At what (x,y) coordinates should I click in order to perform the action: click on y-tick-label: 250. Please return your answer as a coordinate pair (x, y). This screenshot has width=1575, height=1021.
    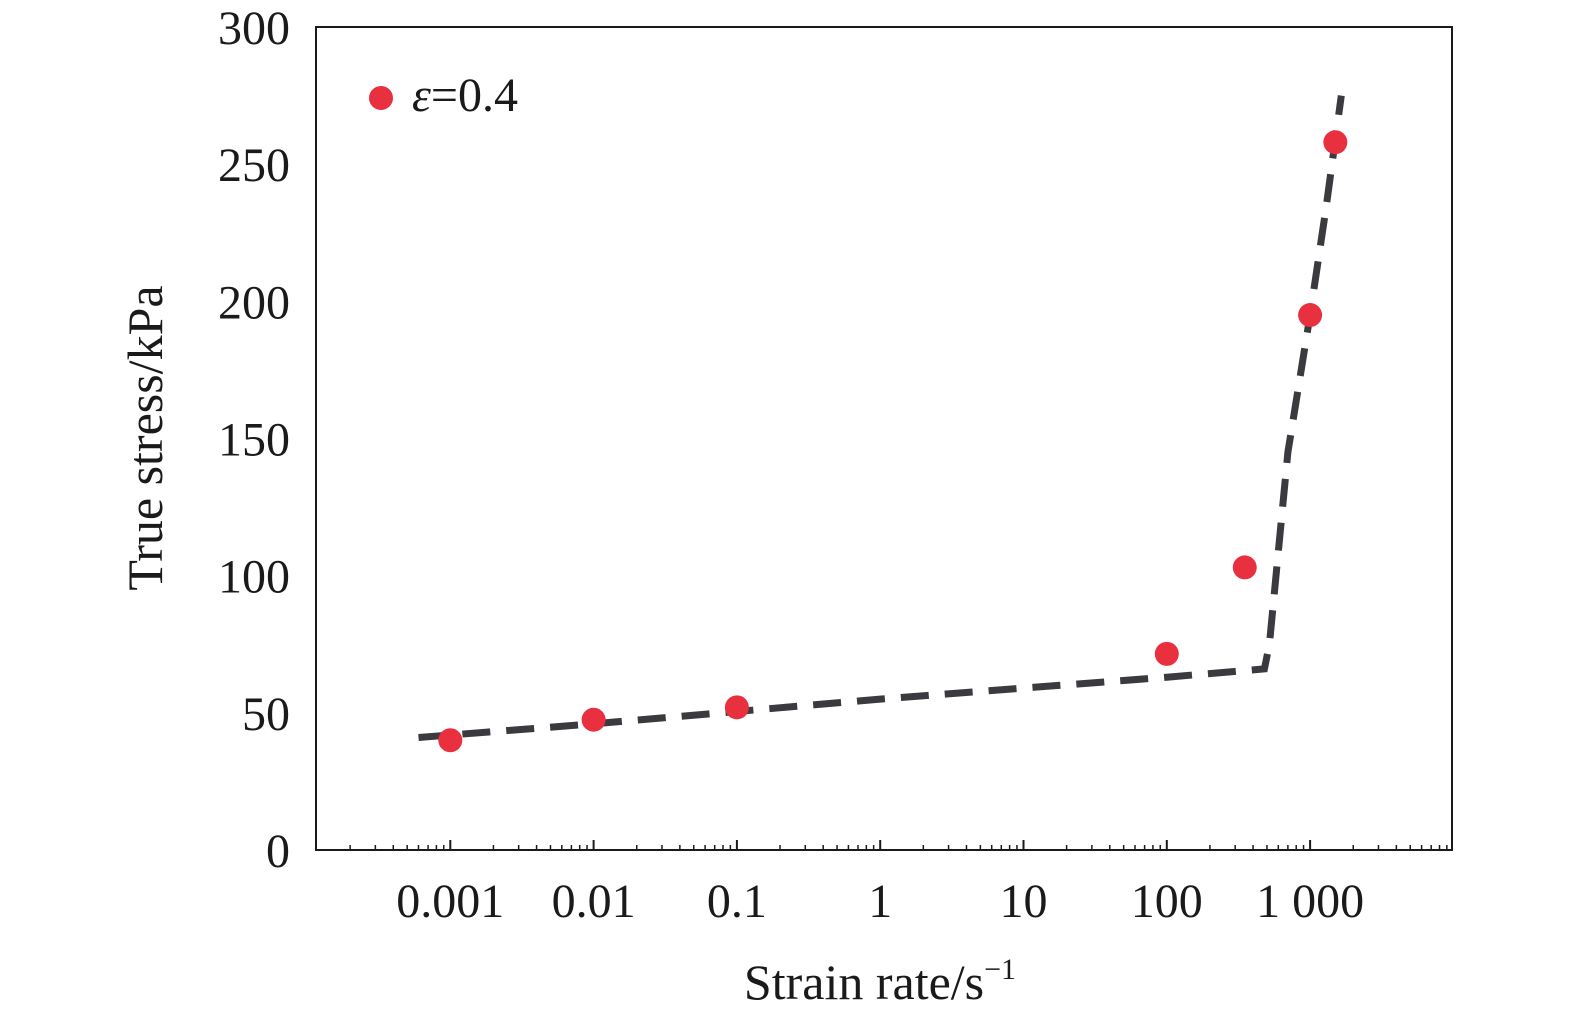
    Looking at the image, I should click on (254, 165).